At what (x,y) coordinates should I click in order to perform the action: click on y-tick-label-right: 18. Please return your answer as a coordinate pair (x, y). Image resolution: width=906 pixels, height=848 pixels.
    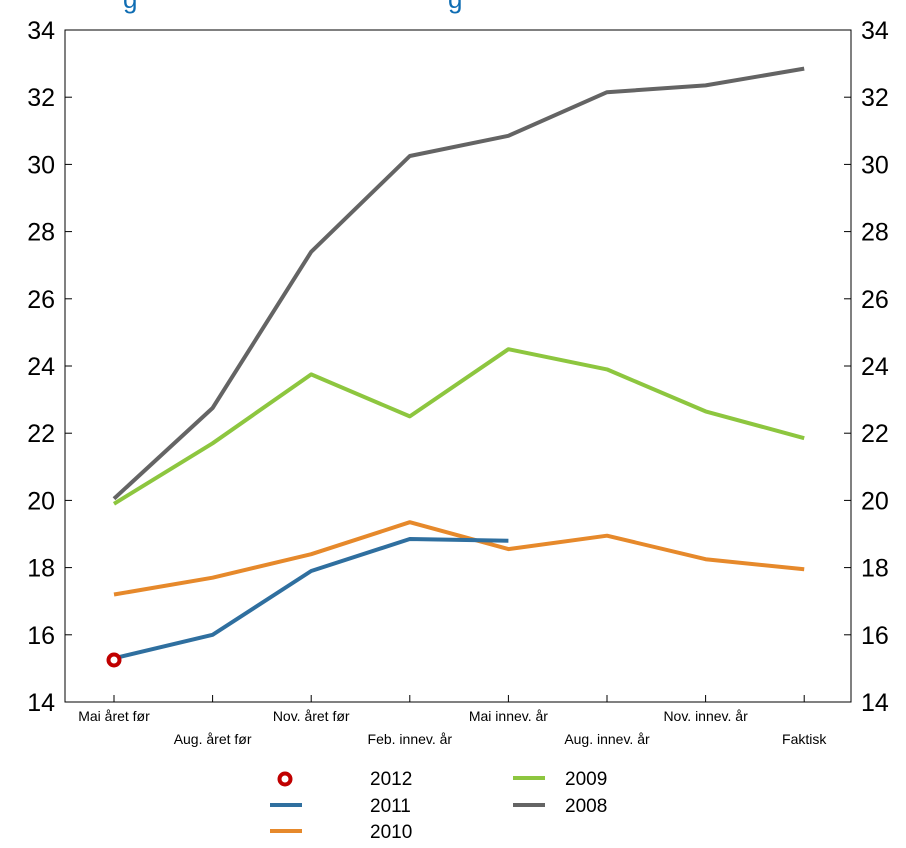
    Looking at the image, I should click on (875, 569).